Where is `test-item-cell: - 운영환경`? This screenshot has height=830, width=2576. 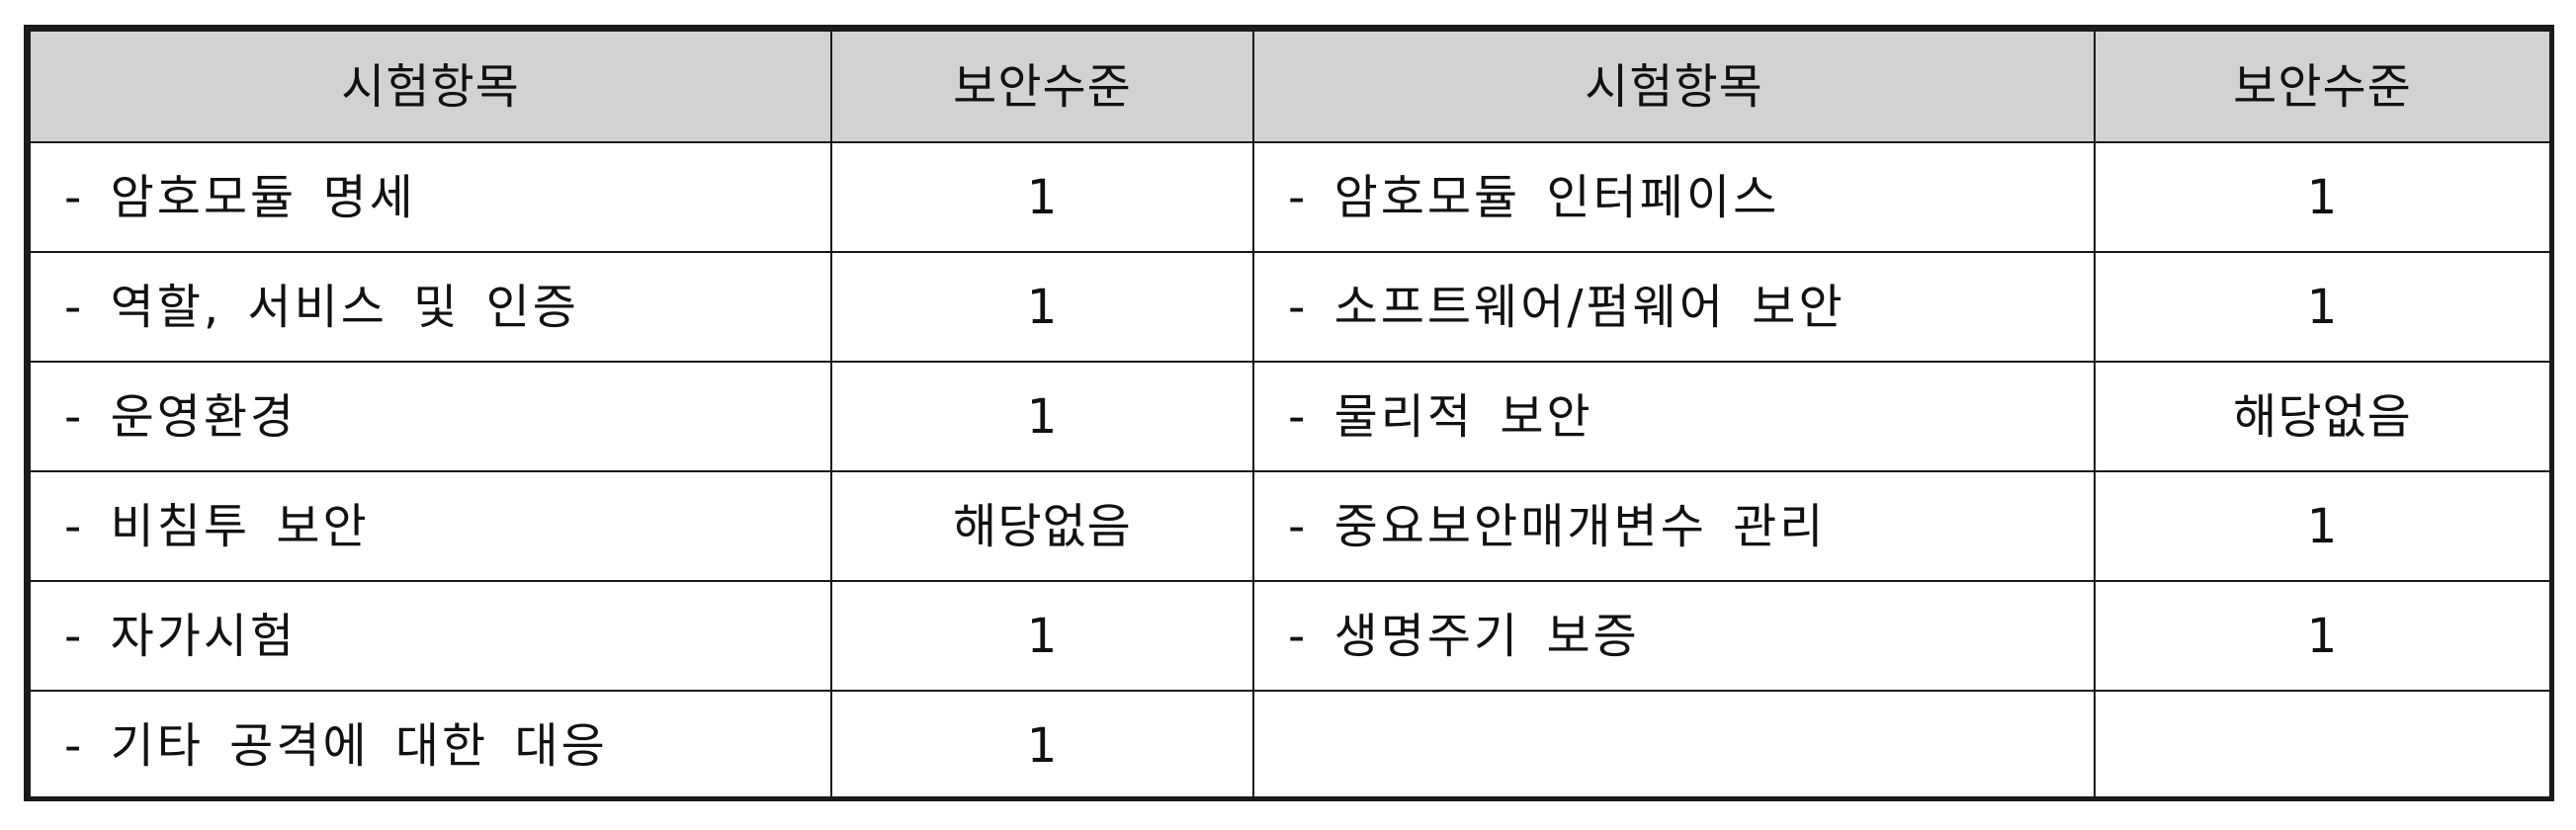
test-item-cell: - 운영환경 is located at coordinates (430, 416).